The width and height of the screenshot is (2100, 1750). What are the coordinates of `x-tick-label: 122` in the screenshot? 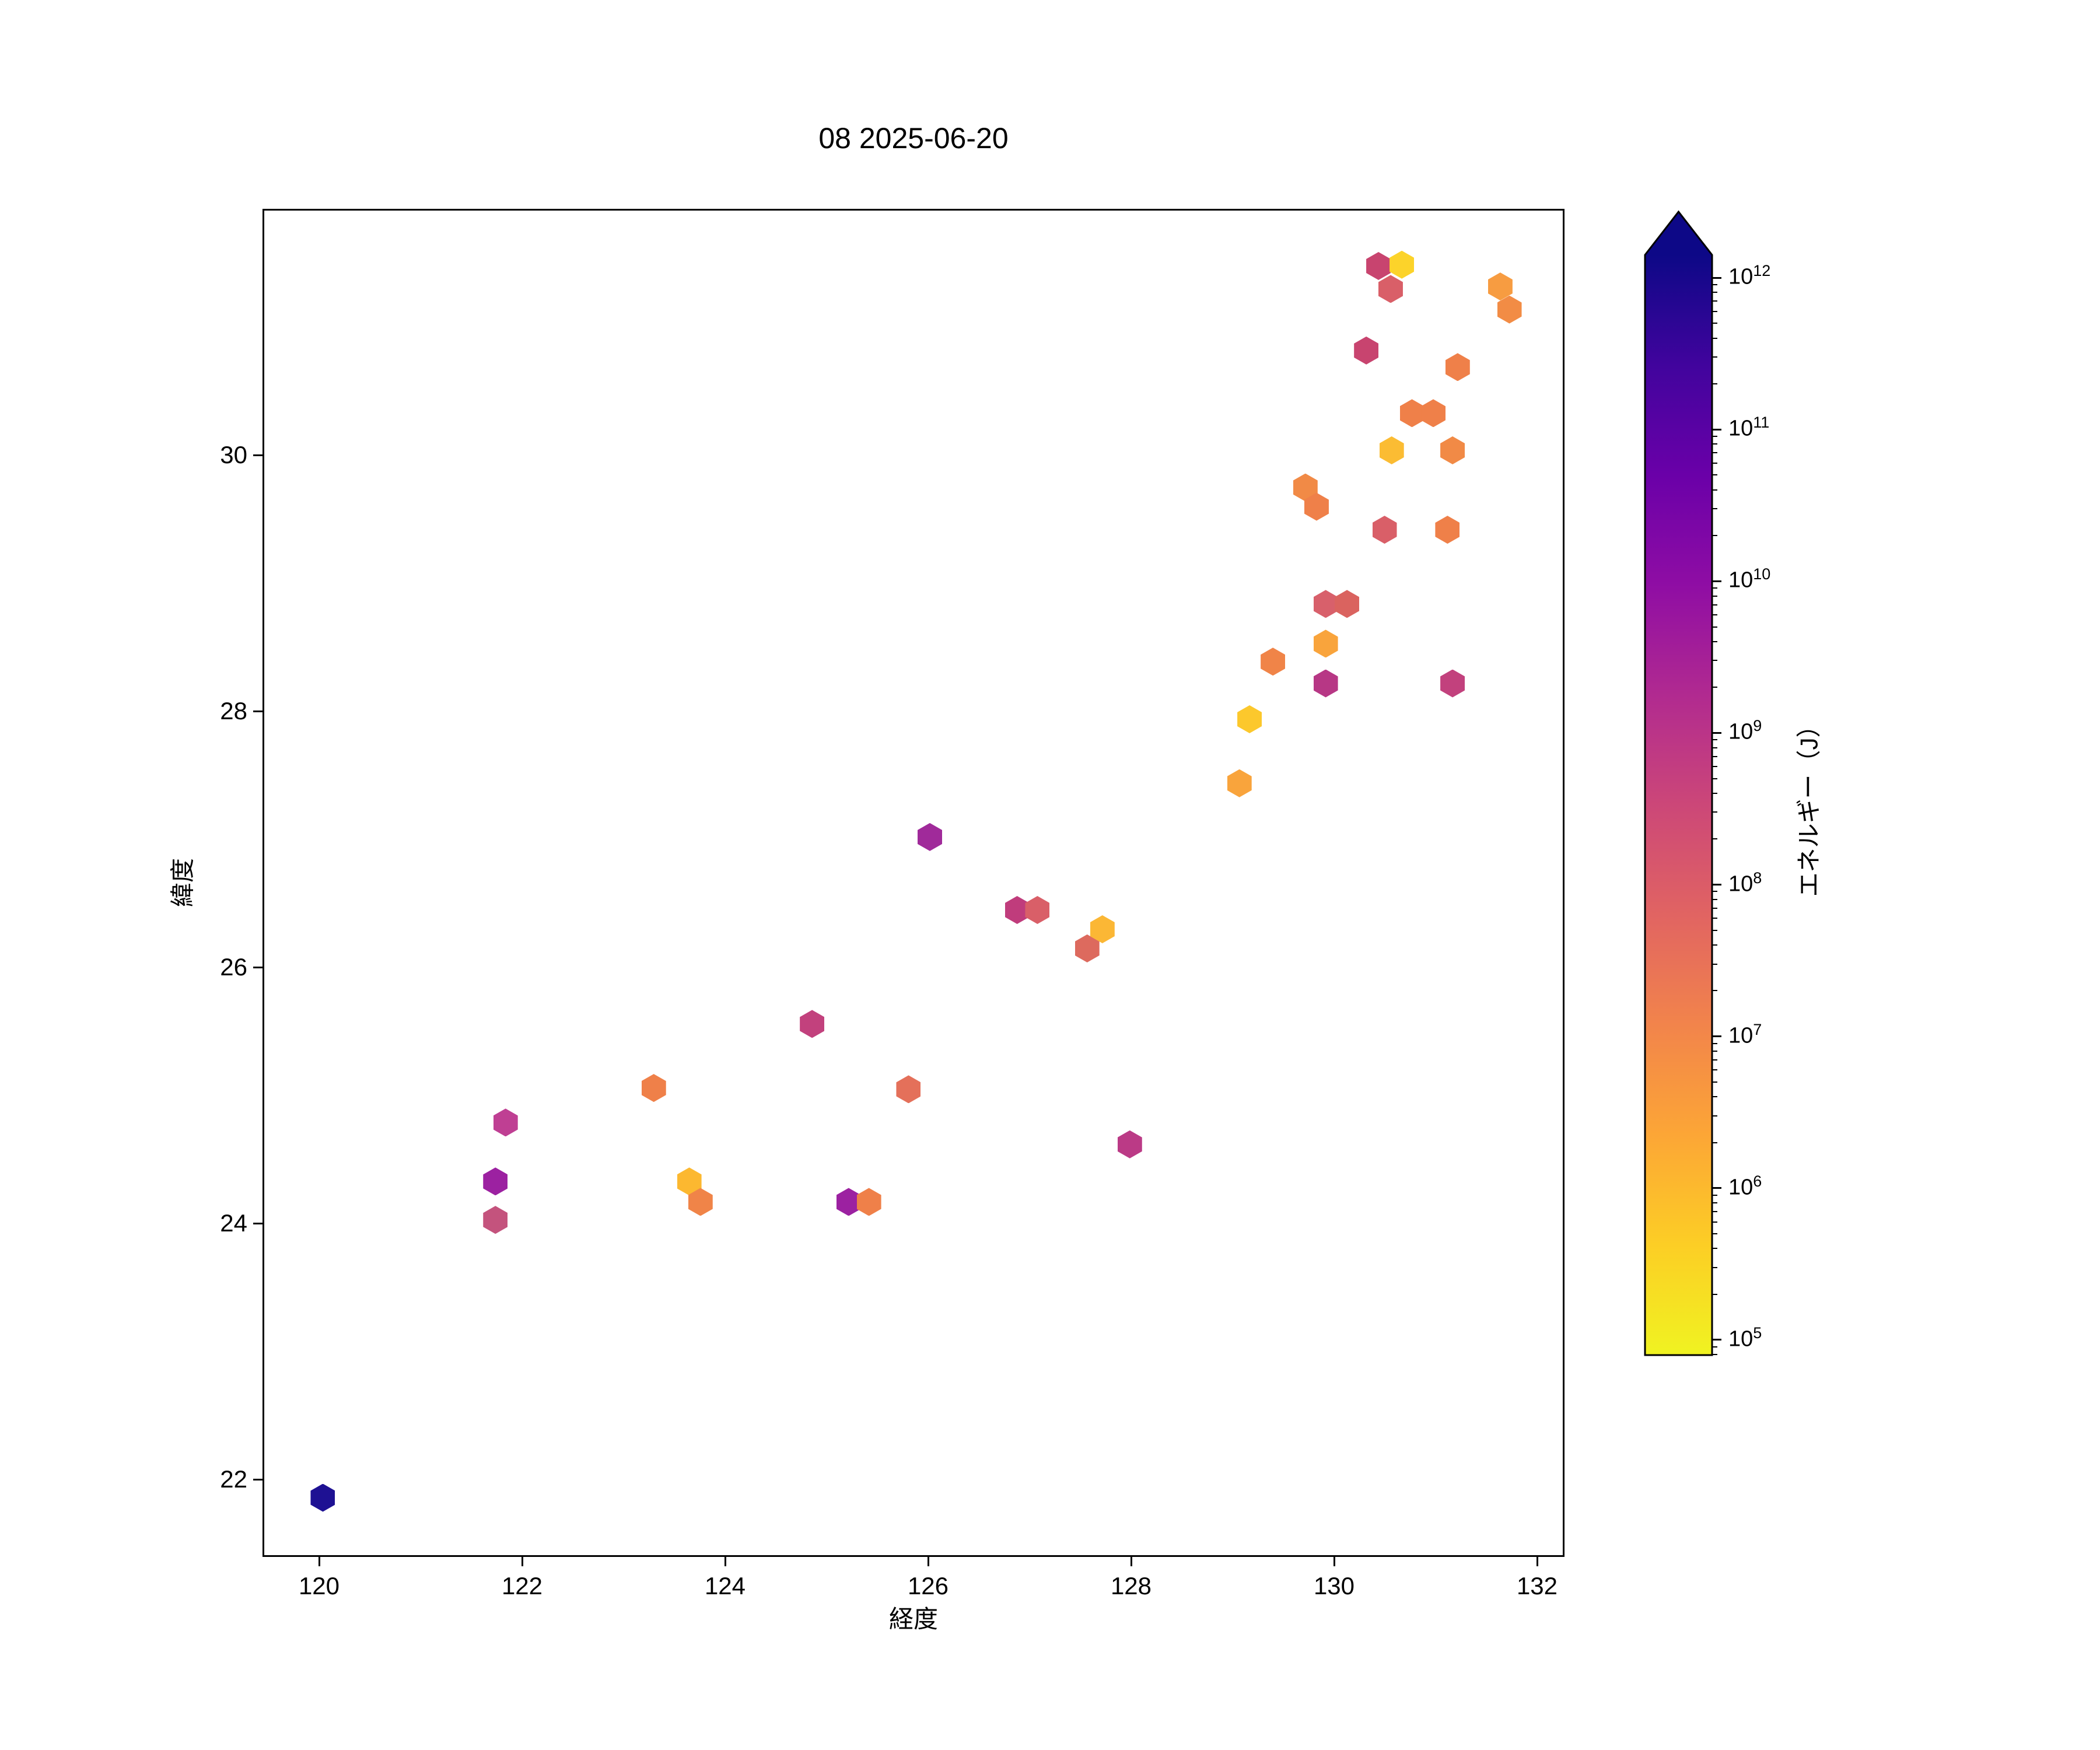 It's located at (522, 1586).